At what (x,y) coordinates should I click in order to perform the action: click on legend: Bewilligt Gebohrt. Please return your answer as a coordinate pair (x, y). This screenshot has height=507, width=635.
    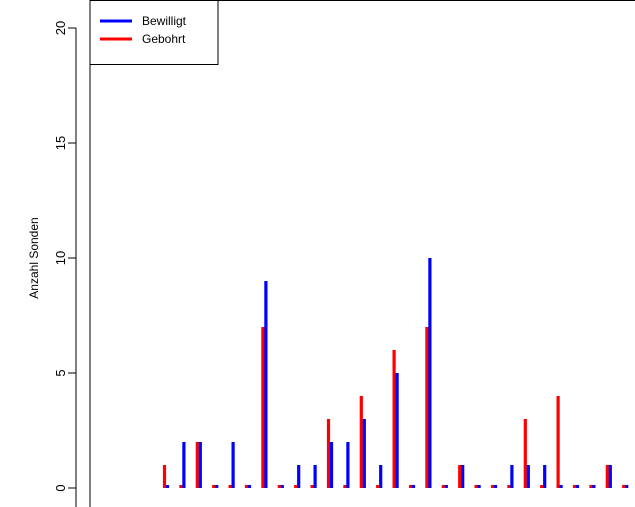
    Looking at the image, I should click on (154, 32).